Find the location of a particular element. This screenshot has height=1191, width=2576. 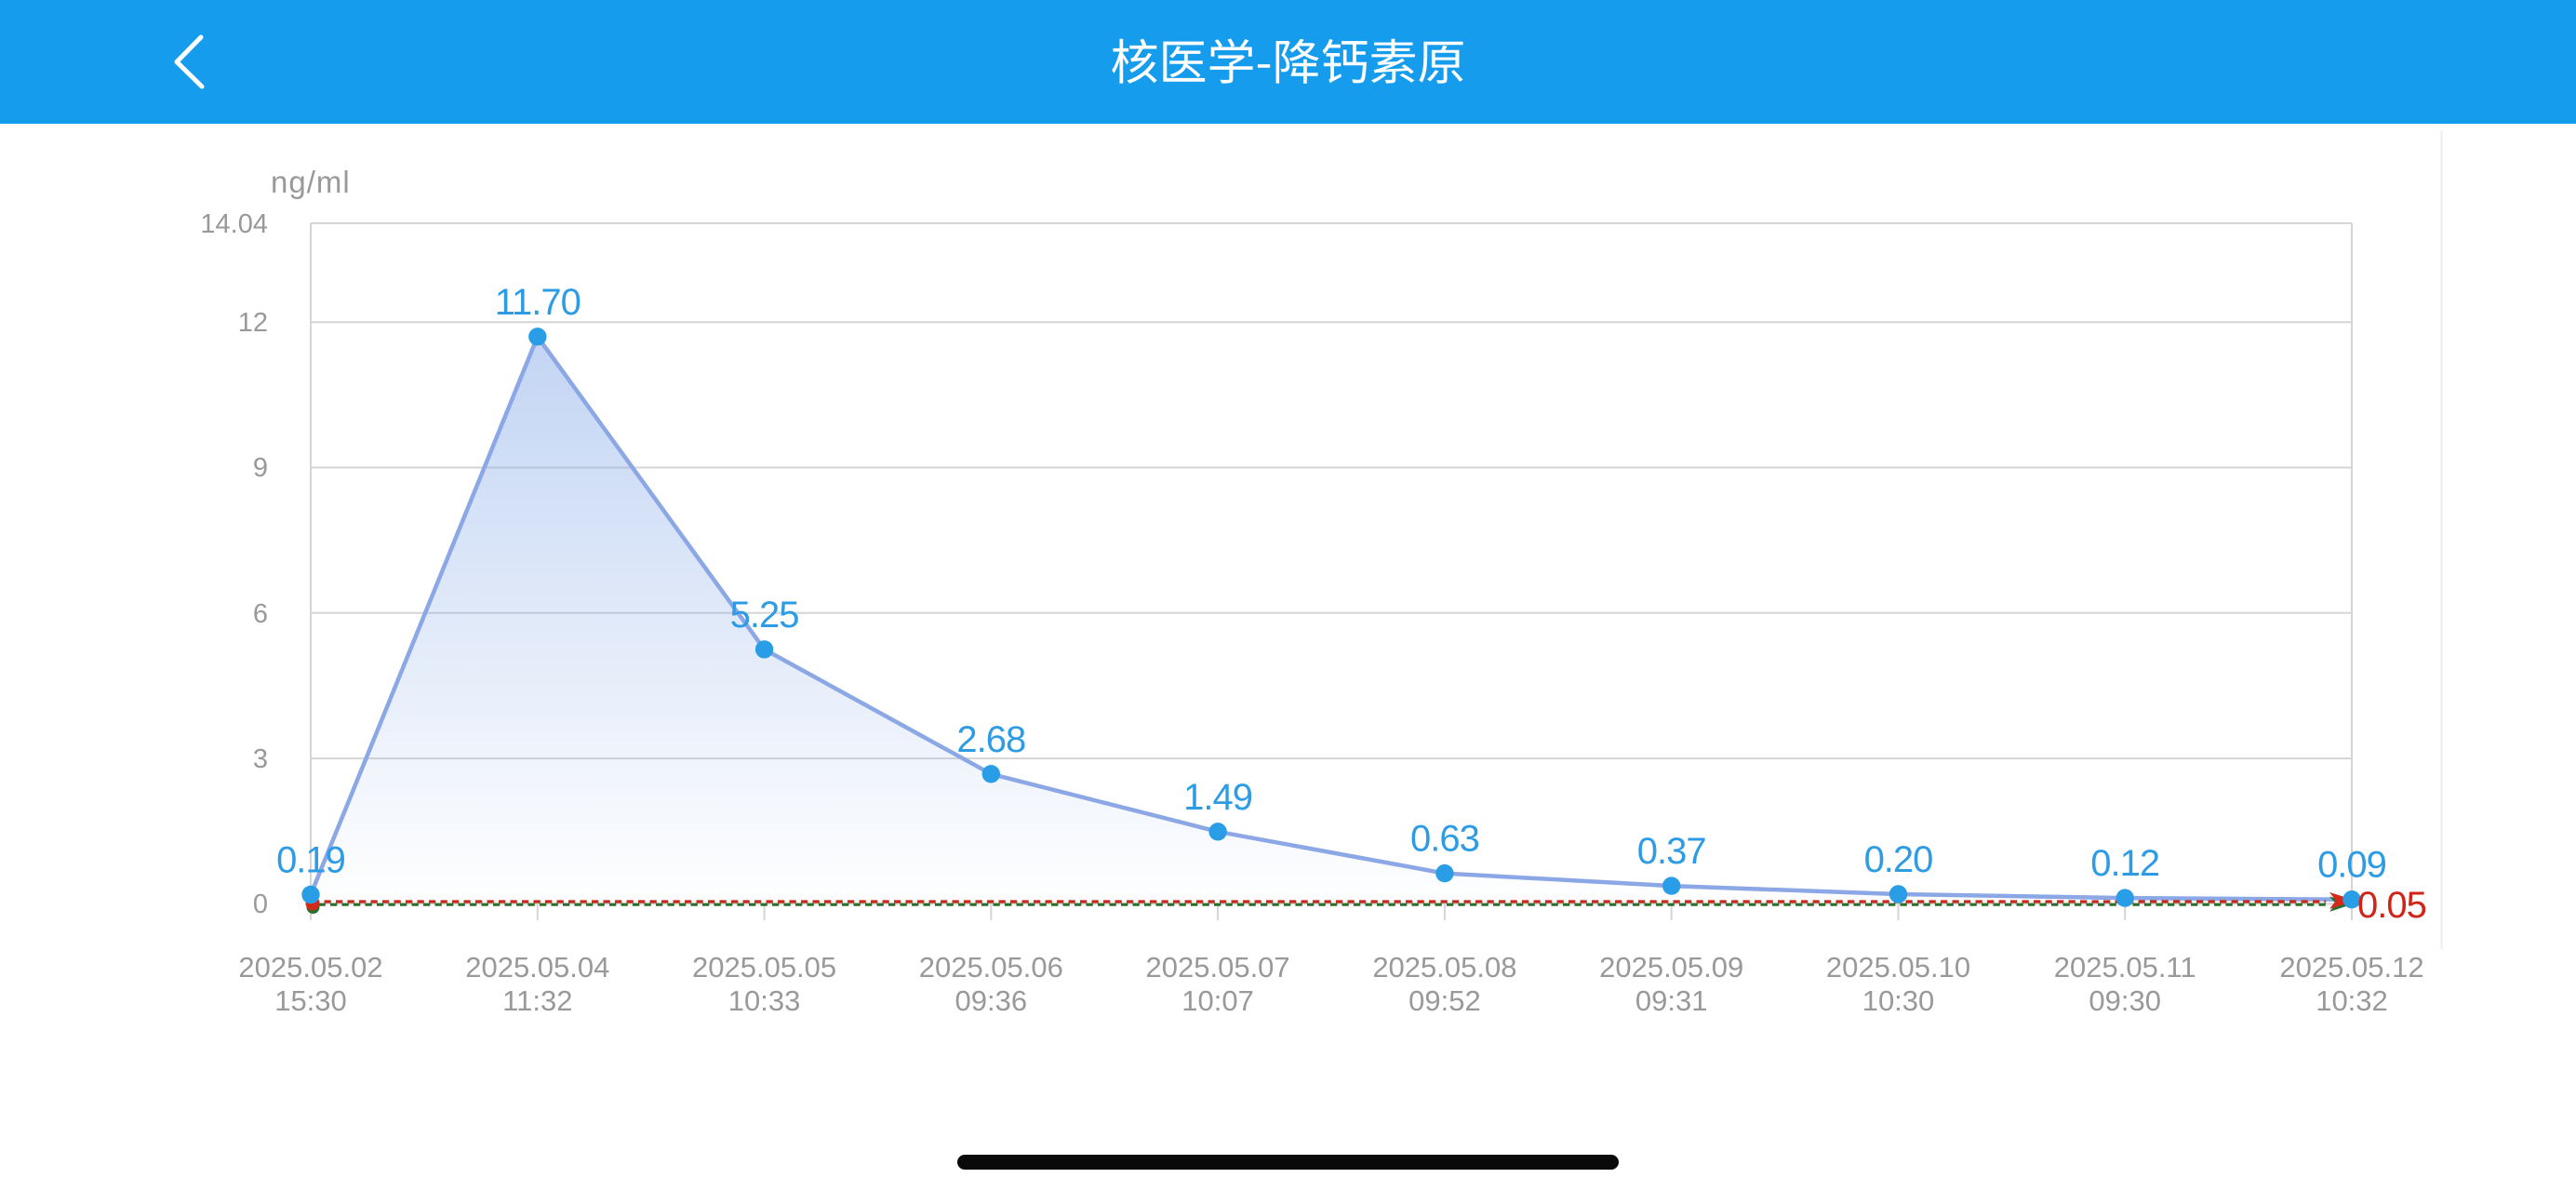

svg-text: 2025.05.09 is located at coordinates (1671, 967).